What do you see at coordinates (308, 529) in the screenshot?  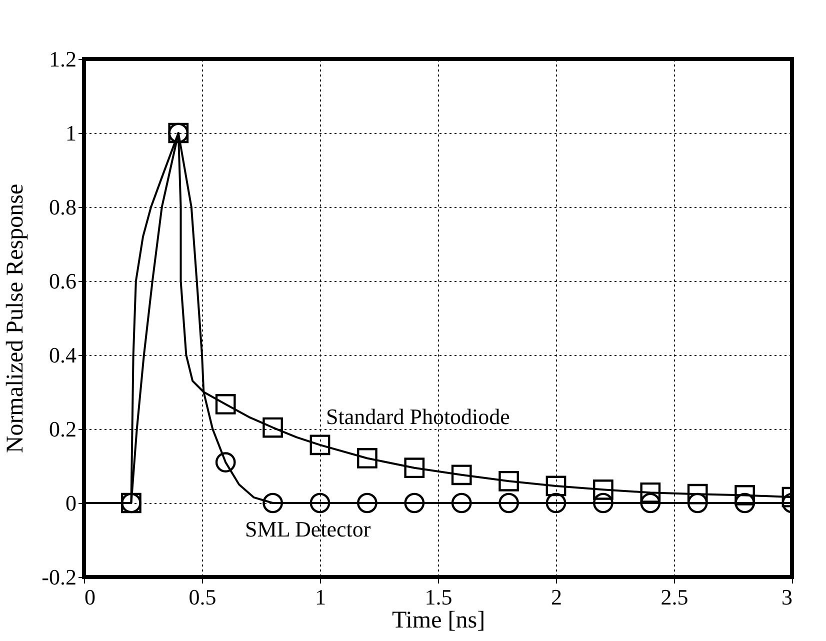 I see `series-label: SML Detector` at bounding box center [308, 529].